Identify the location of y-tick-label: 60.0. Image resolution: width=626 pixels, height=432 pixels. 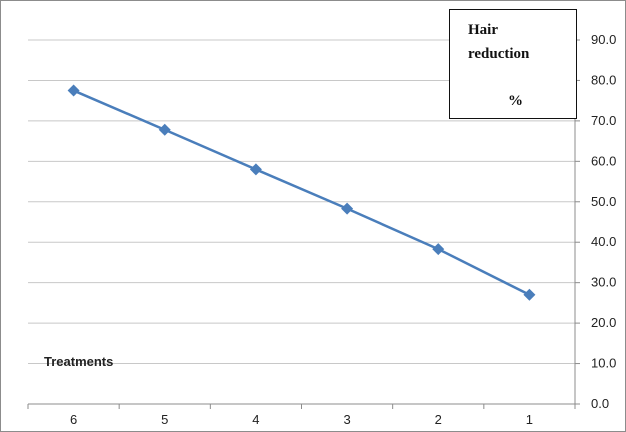
(603, 160).